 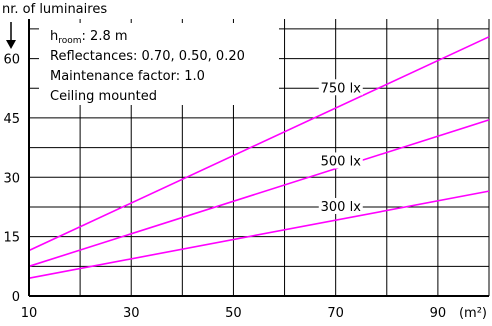 I want to click on notes-panel, so click(x=159, y=64).